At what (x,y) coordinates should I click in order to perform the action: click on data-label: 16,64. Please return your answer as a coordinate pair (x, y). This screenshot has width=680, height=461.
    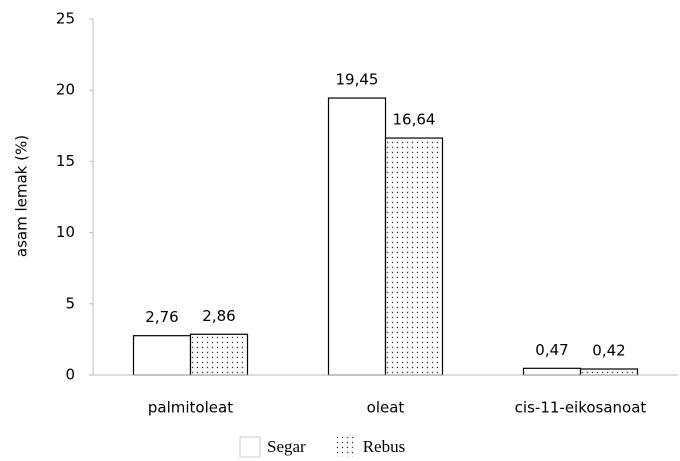
    Looking at the image, I should click on (414, 120).